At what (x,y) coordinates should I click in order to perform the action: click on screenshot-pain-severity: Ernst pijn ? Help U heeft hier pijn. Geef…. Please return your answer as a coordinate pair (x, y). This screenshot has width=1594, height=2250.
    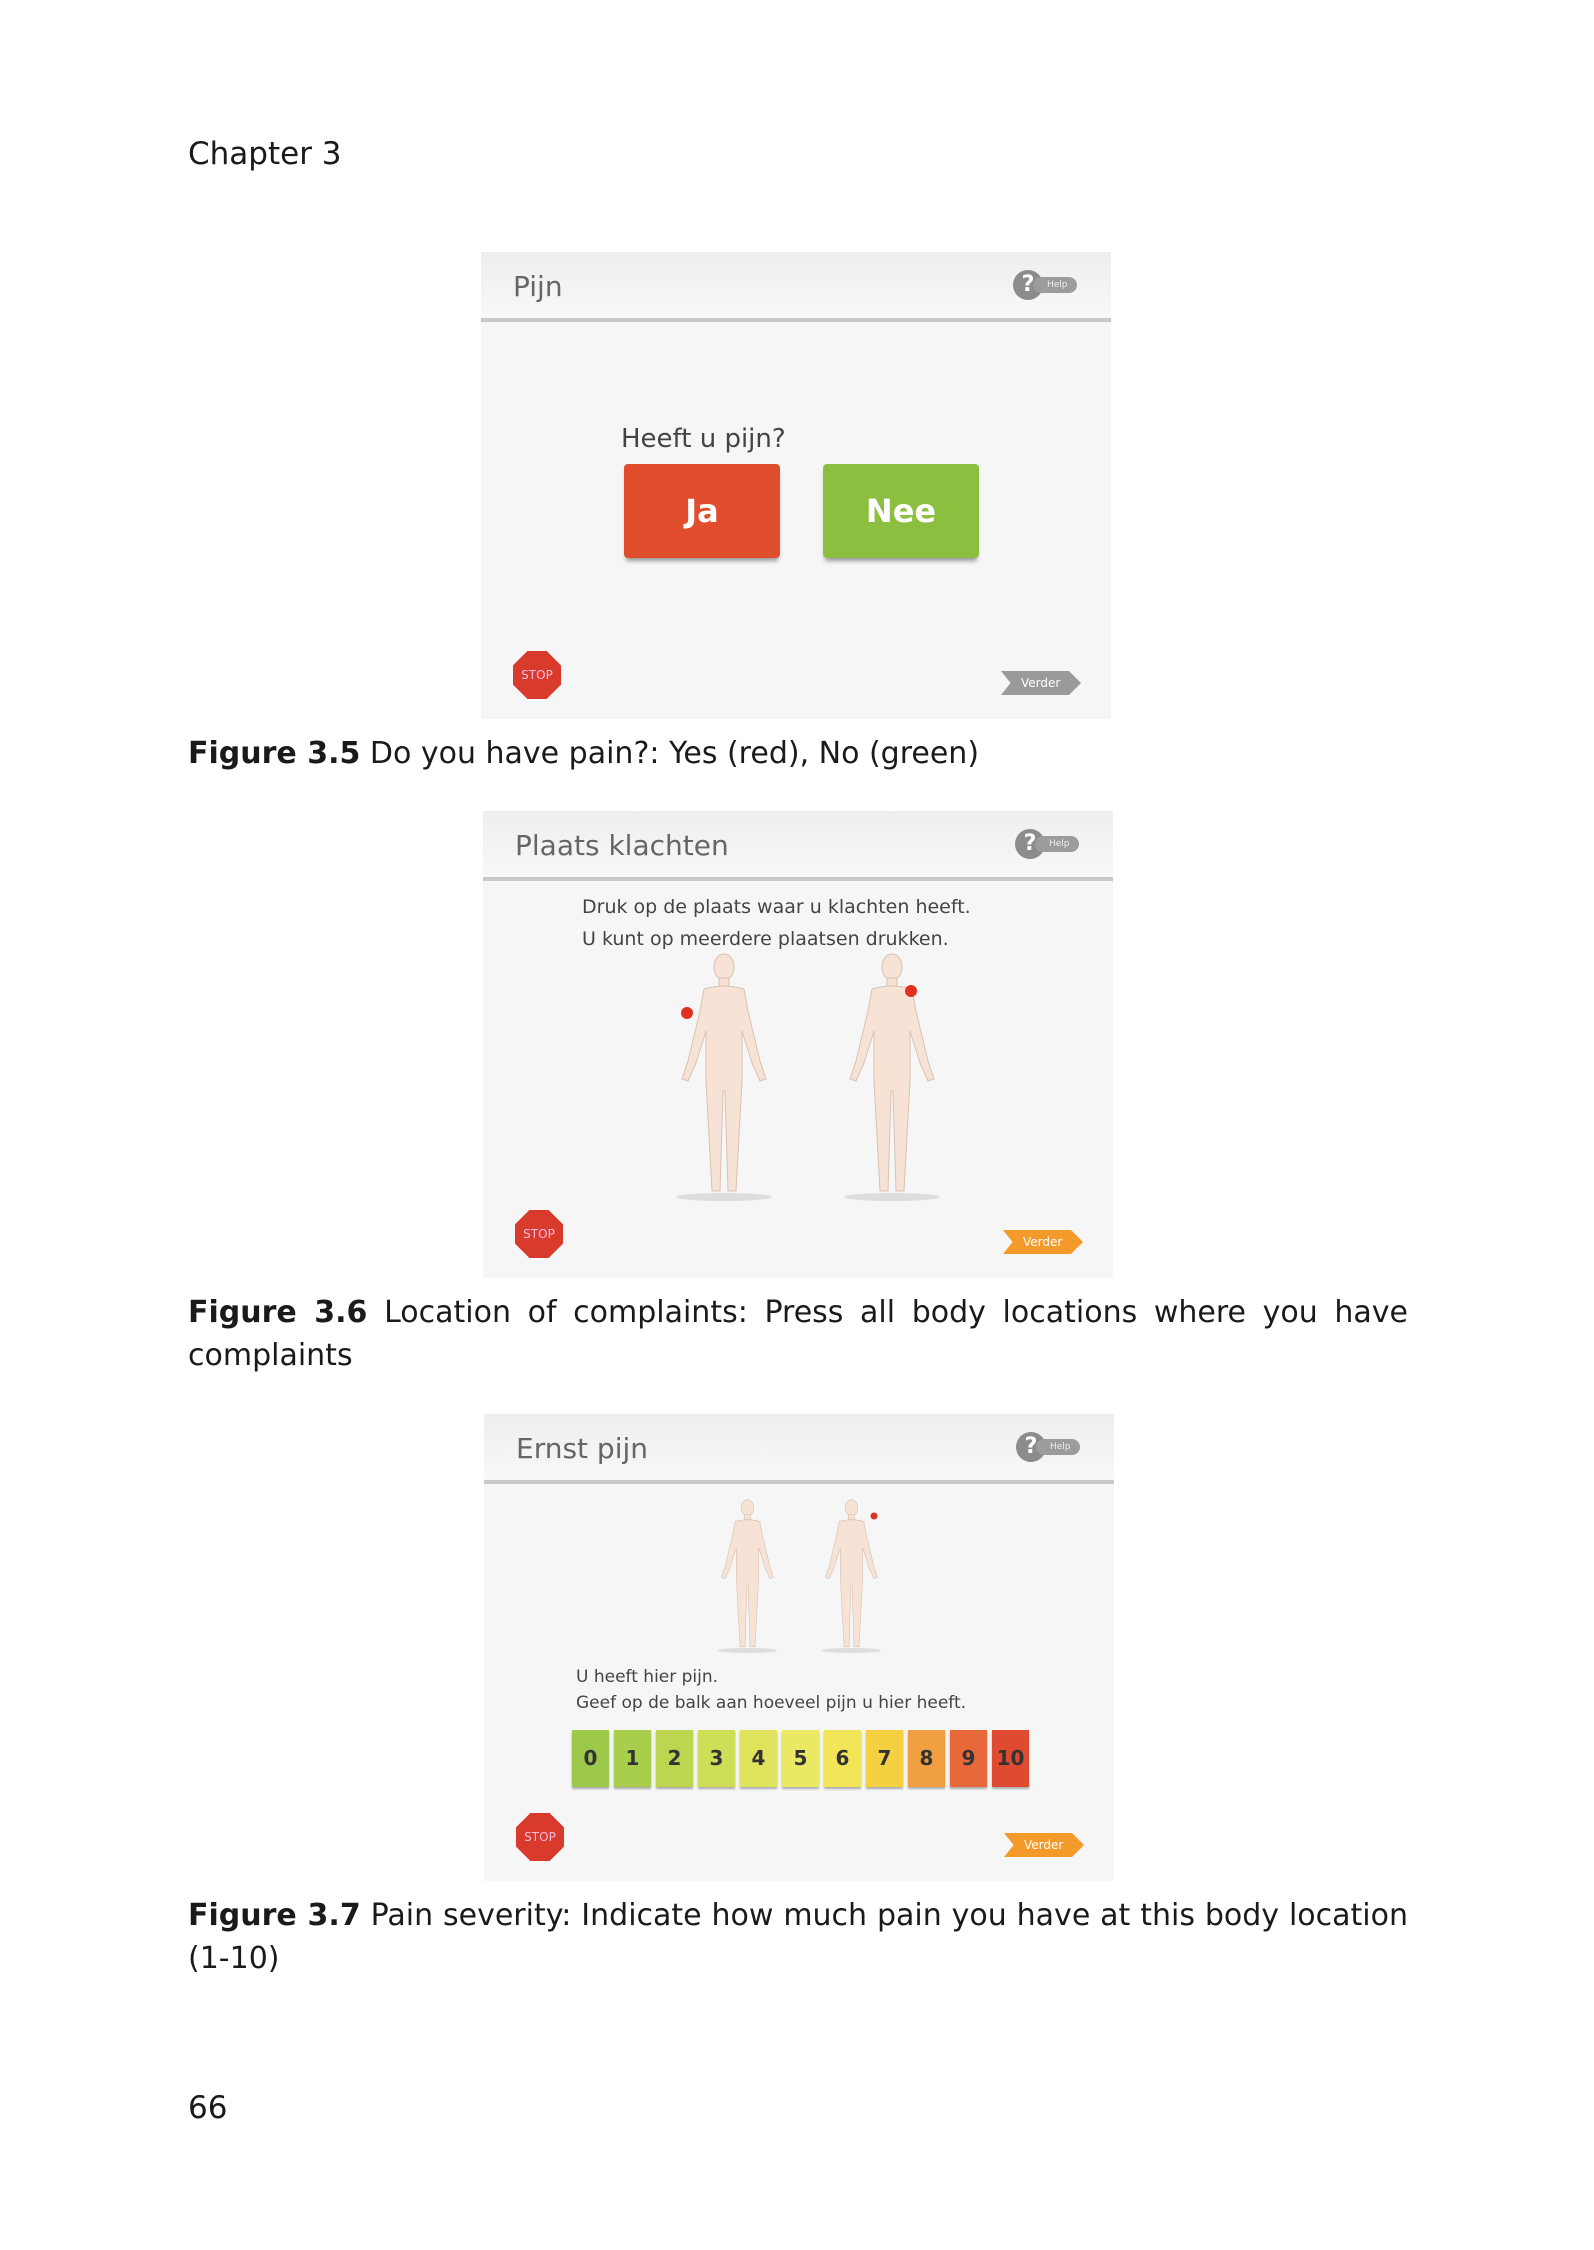
    Looking at the image, I should click on (799, 1647).